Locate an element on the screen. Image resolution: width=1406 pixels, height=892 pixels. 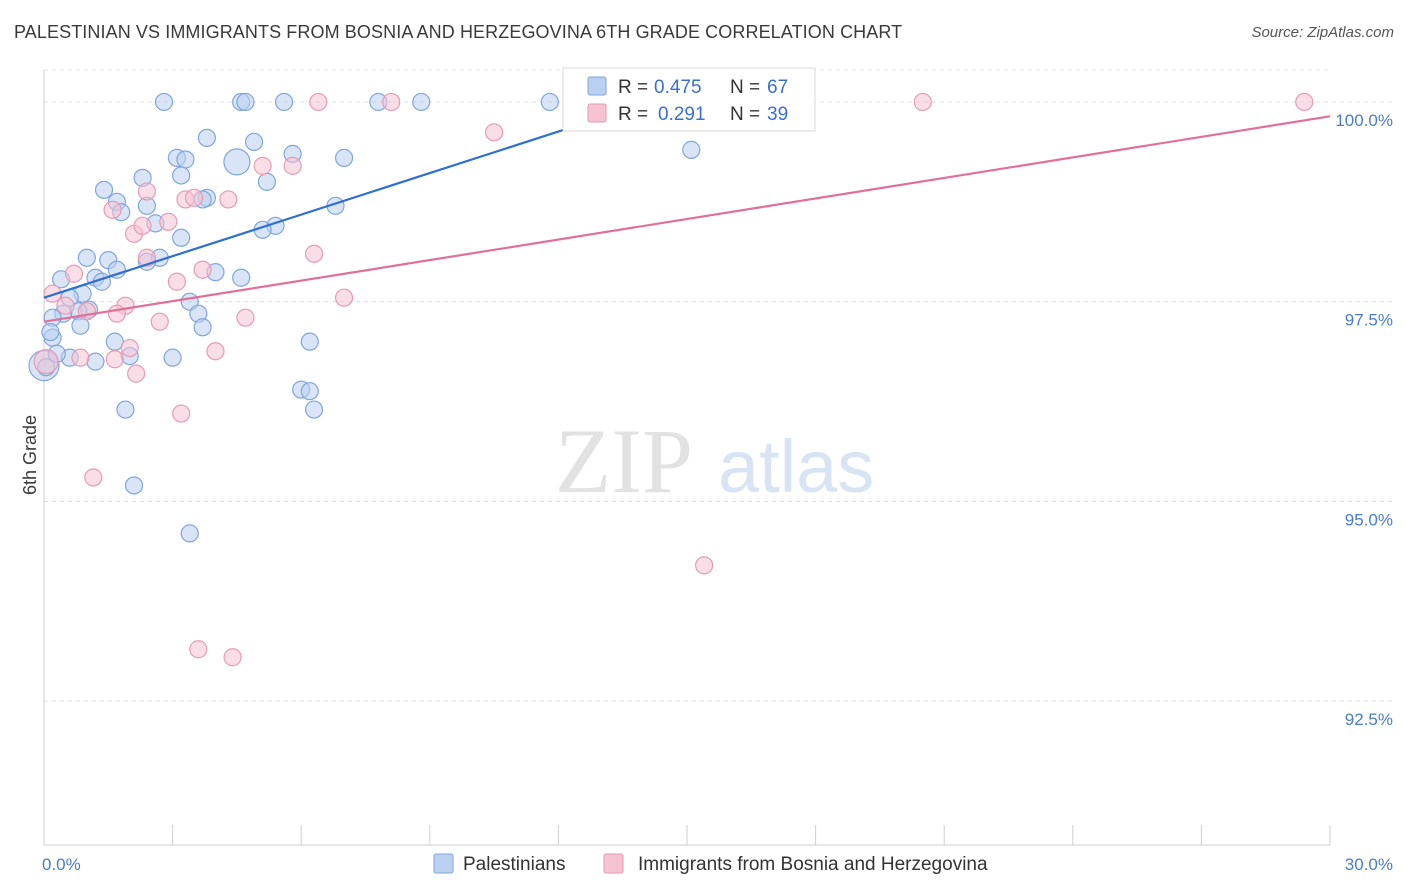
y-axis-label: 6th Grade is located at coordinates (30, 455).